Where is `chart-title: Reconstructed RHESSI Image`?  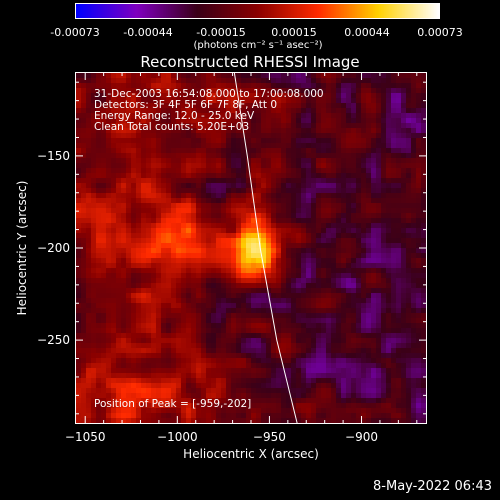
chart-title: Reconstructed RHESSI Image is located at coordinates (250, 62).